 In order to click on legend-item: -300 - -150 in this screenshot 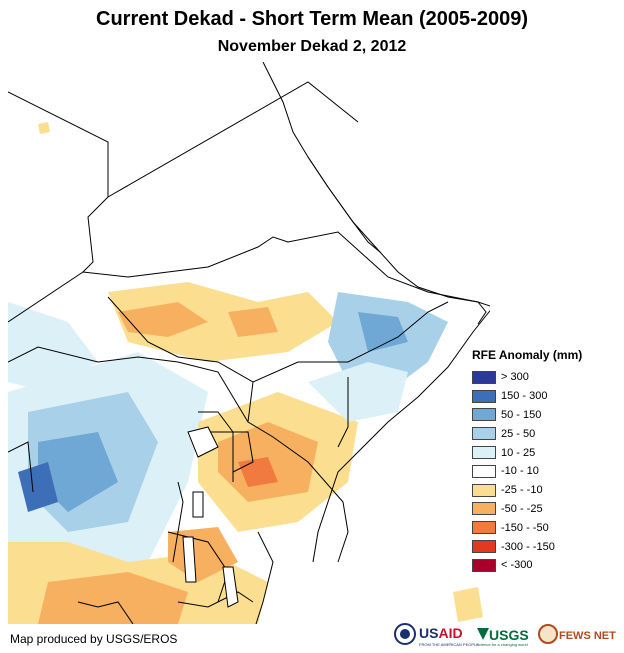, I will do `click(547, 546)`.